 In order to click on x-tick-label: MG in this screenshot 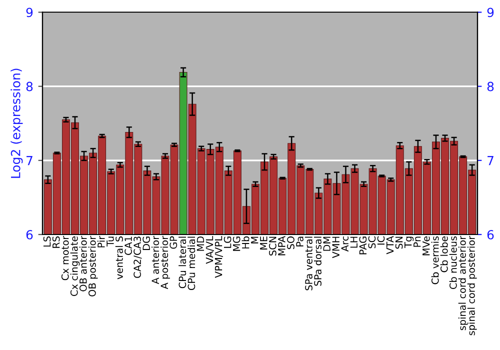, I will do `click(236, 243)`.